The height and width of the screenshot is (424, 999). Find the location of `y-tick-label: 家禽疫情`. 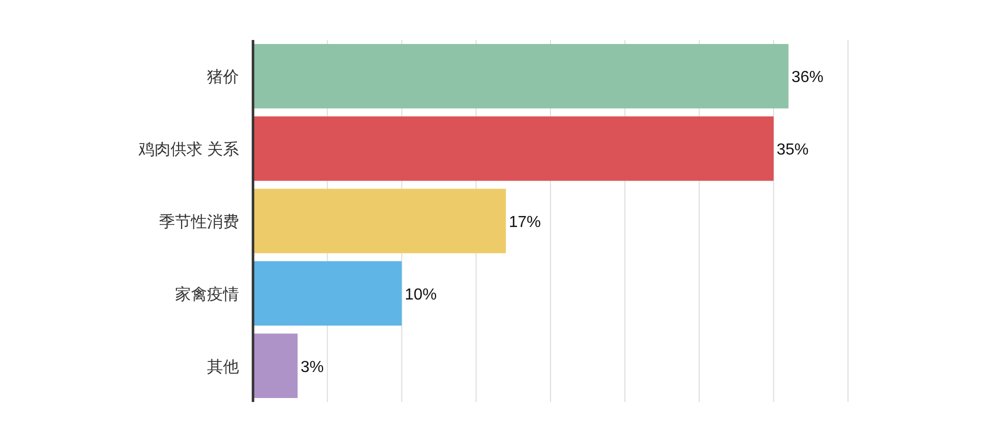

y-tick-label: 家禽疫情 is located at coordinates (207, 294).